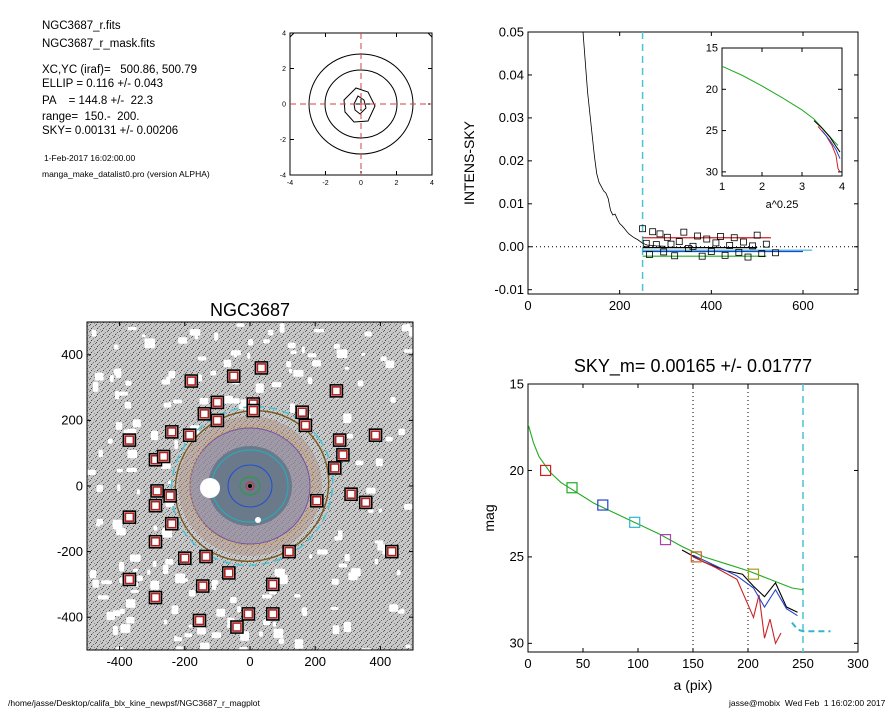 The width and height of the screenshot is (885, 710). I want to click on contour-panel: -4 -2 0 2 4 4 2 0 -2 -4, so click(357, 108).